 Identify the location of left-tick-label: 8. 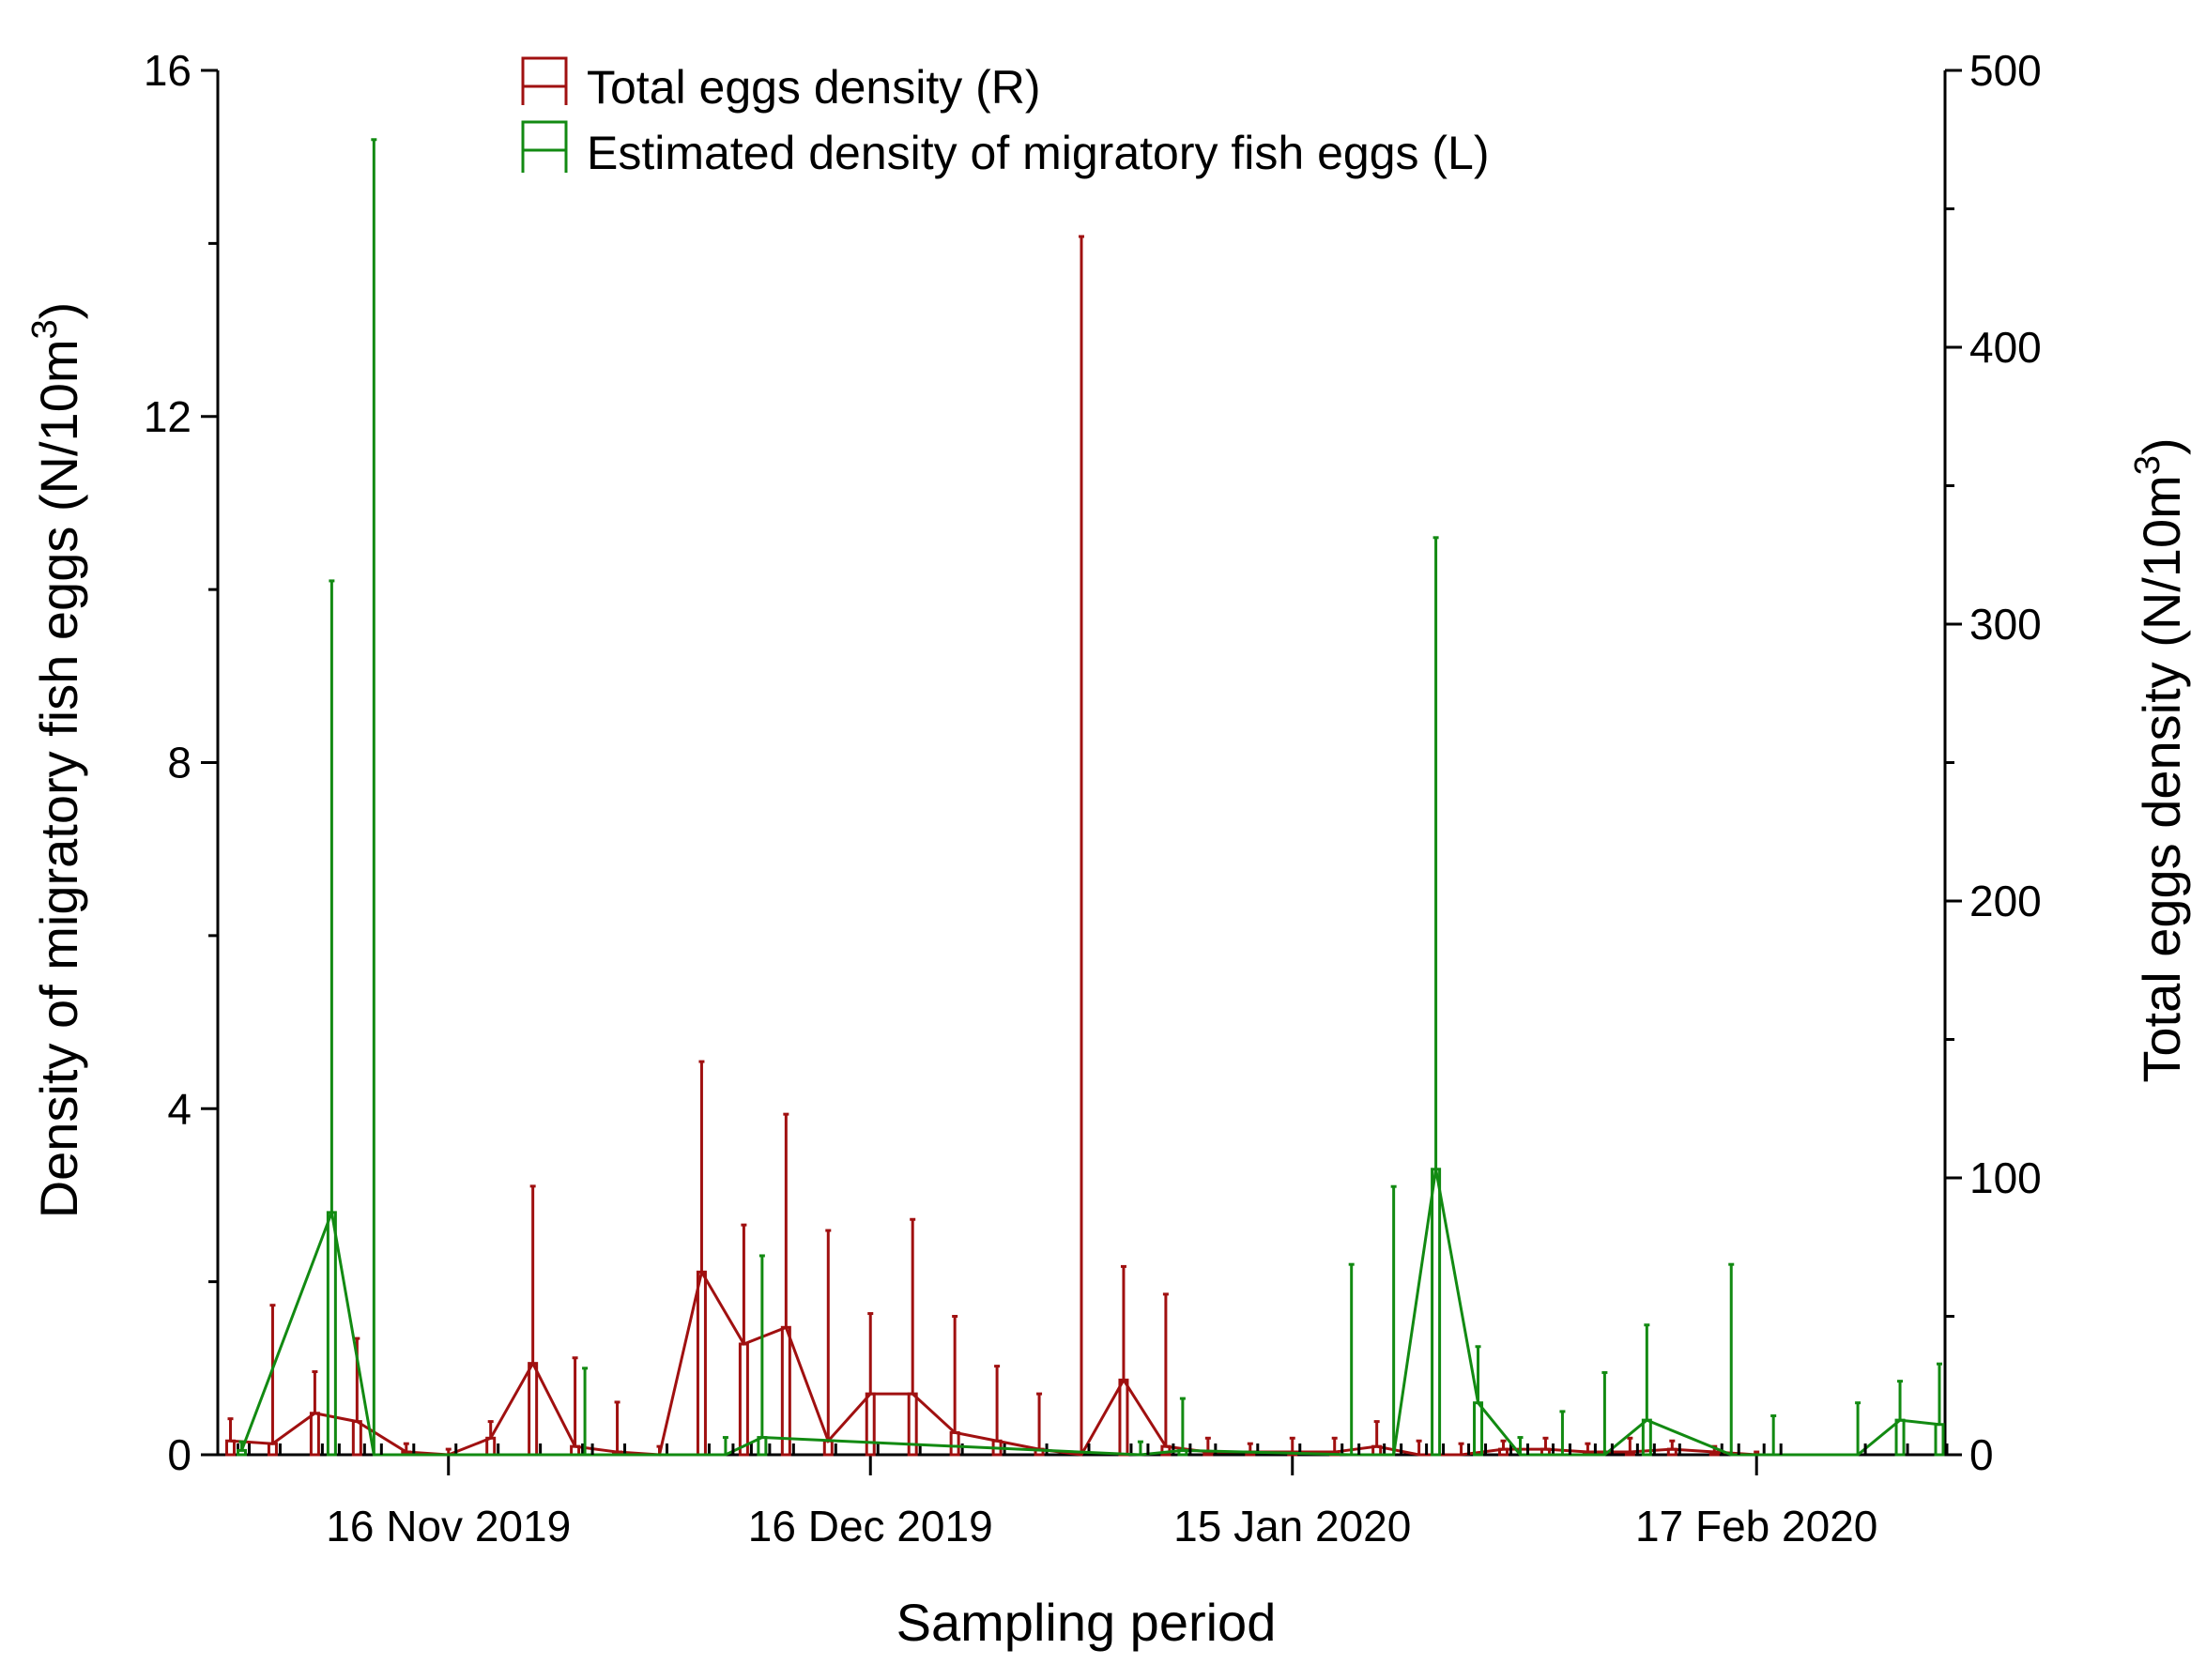
(179, 763).